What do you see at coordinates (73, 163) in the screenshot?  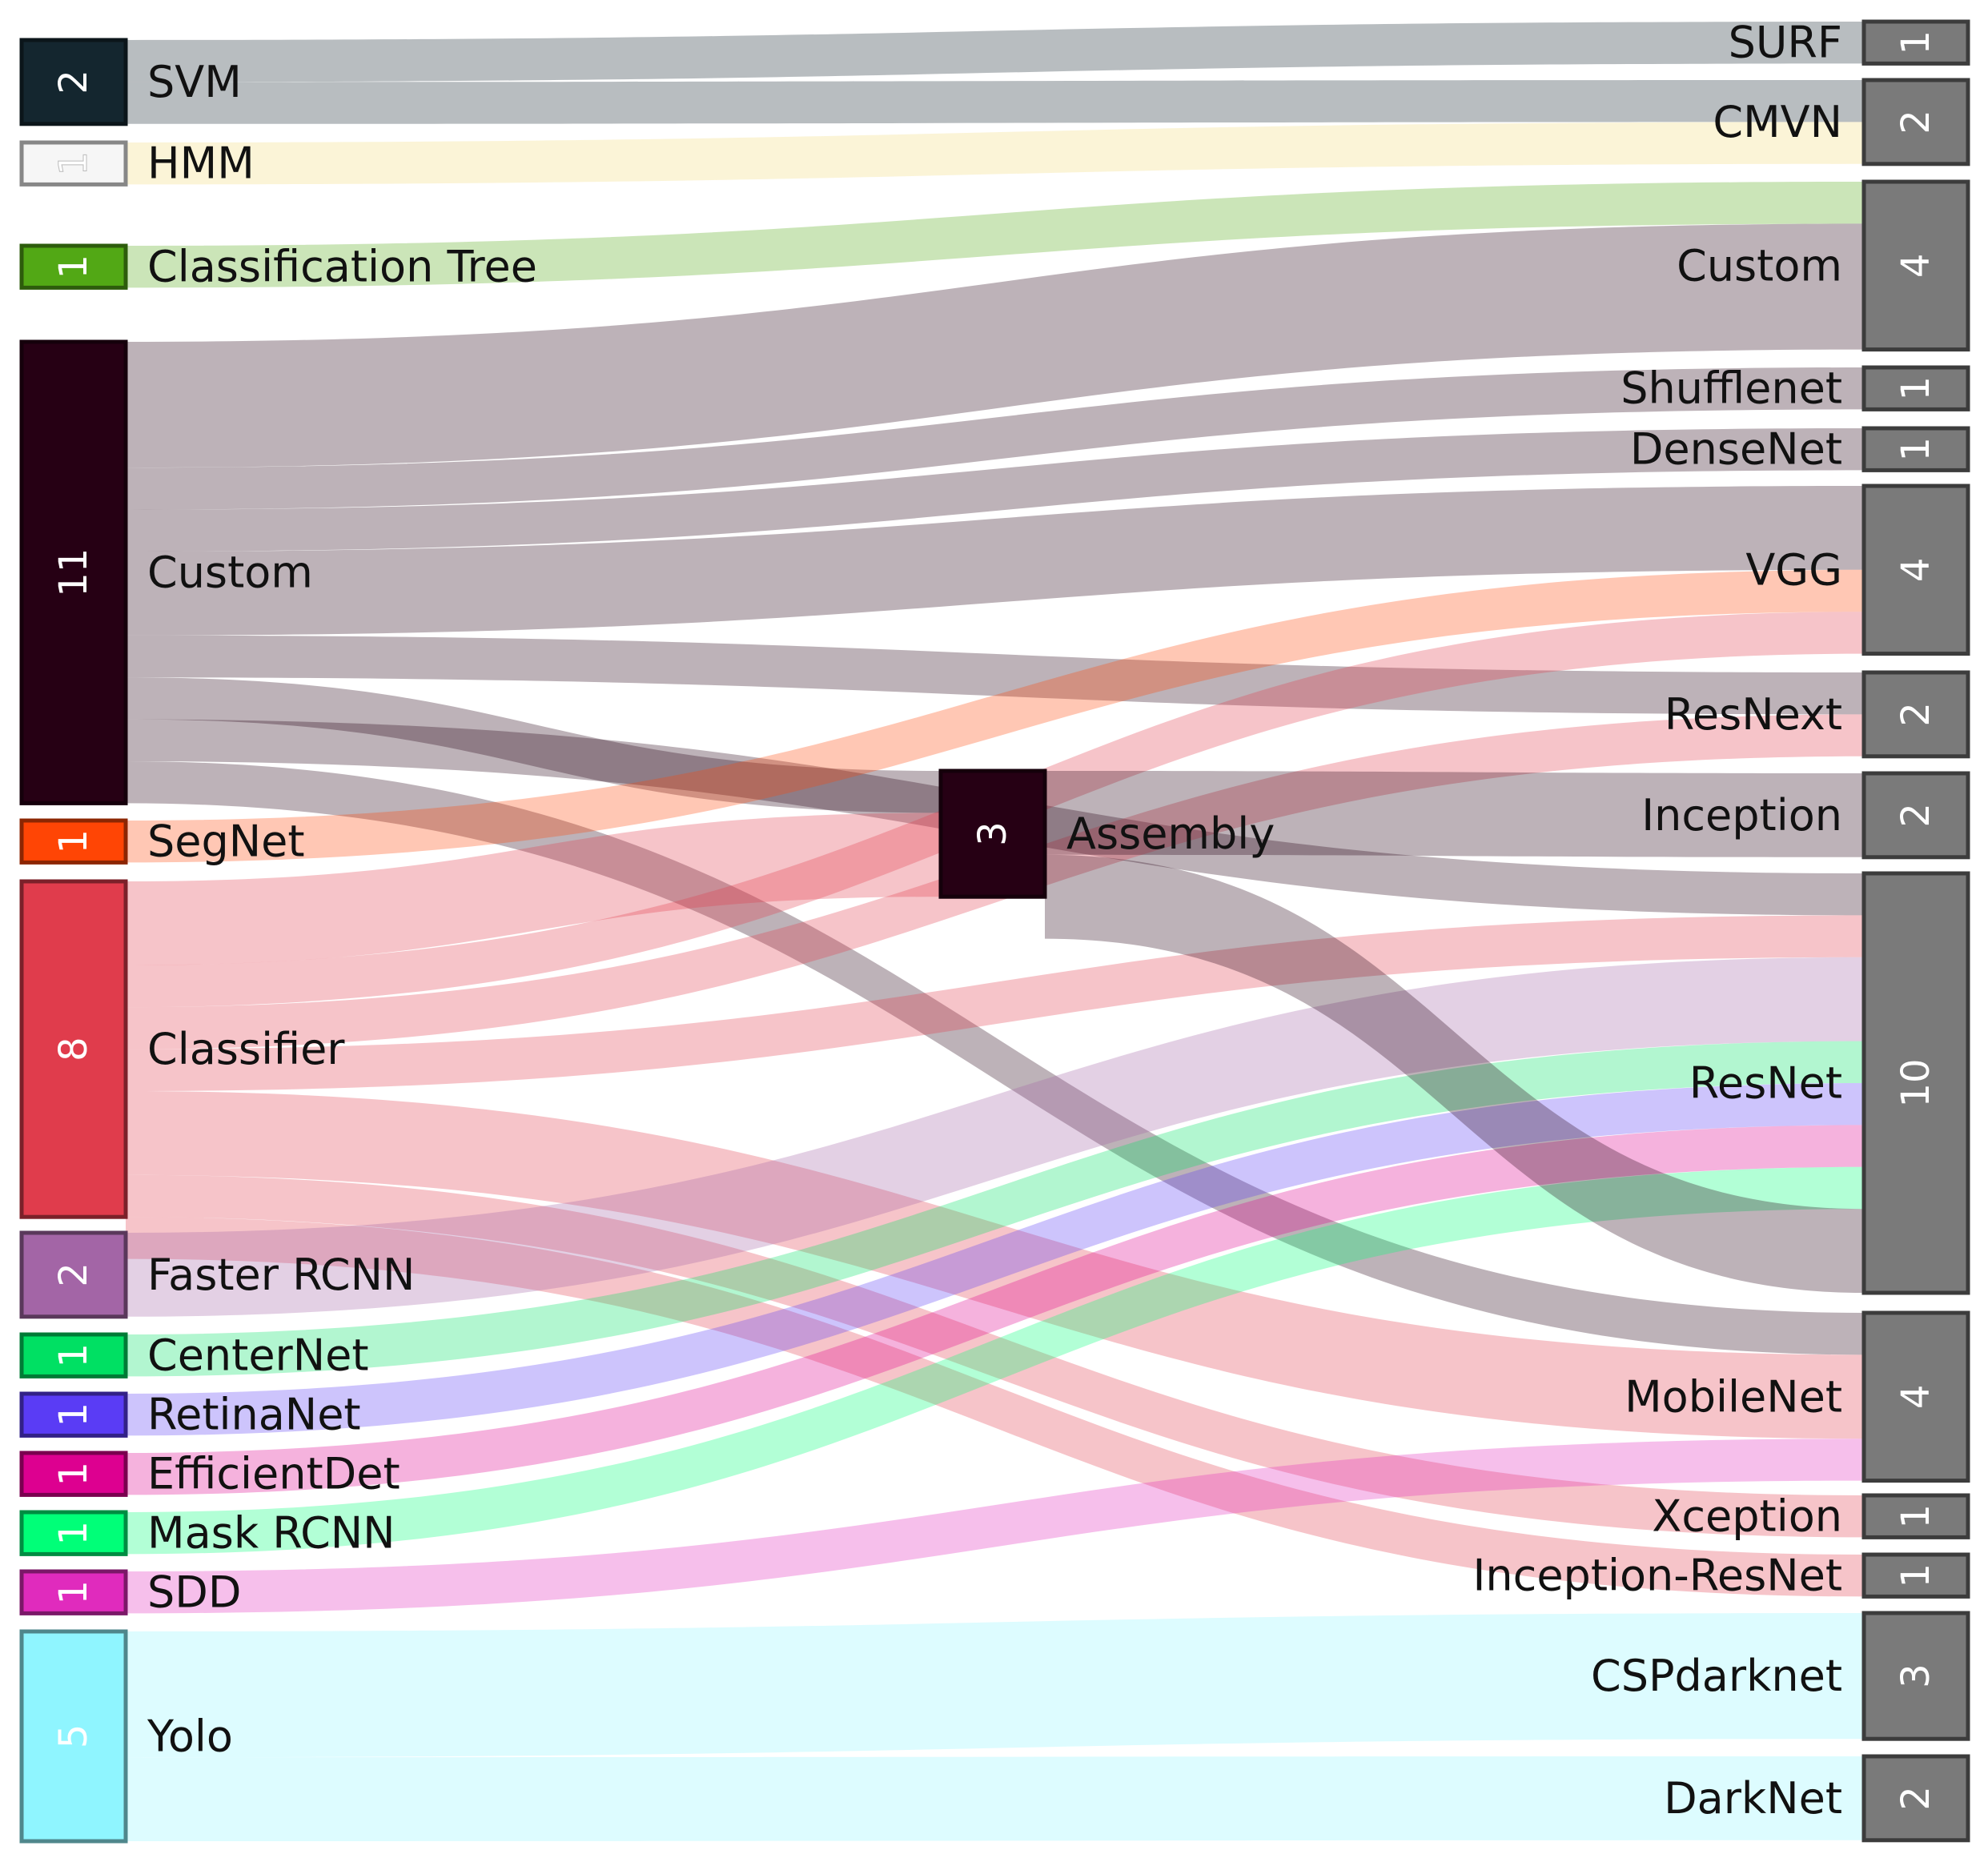 I see `node-bar-s_hmm` at bounding box center [73, 163].